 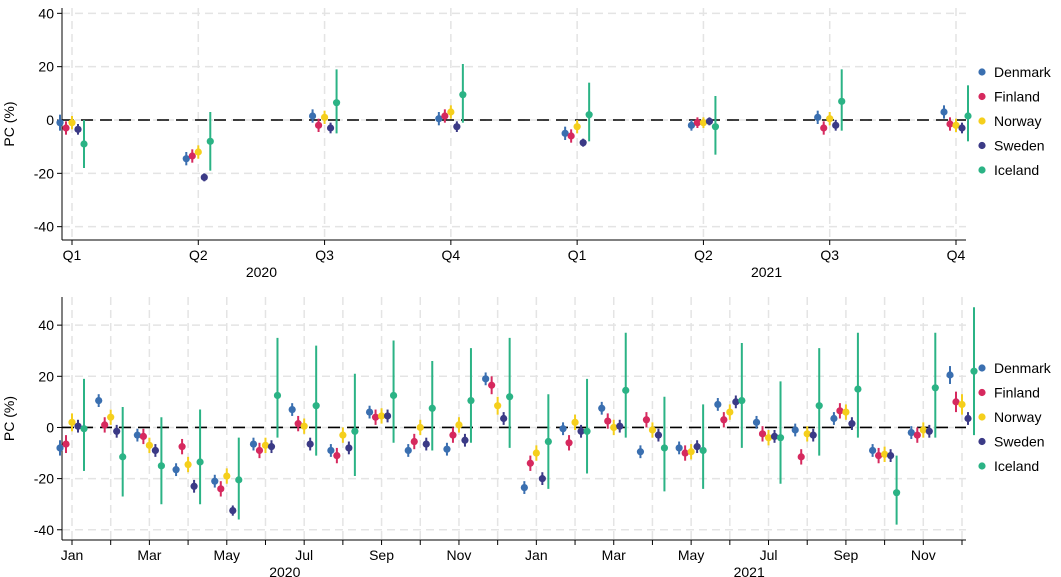 What do you see at coordinates (324, 255) in the screenshot?
I see `x-tick-label: Q3` at bounding box center [324, 255].